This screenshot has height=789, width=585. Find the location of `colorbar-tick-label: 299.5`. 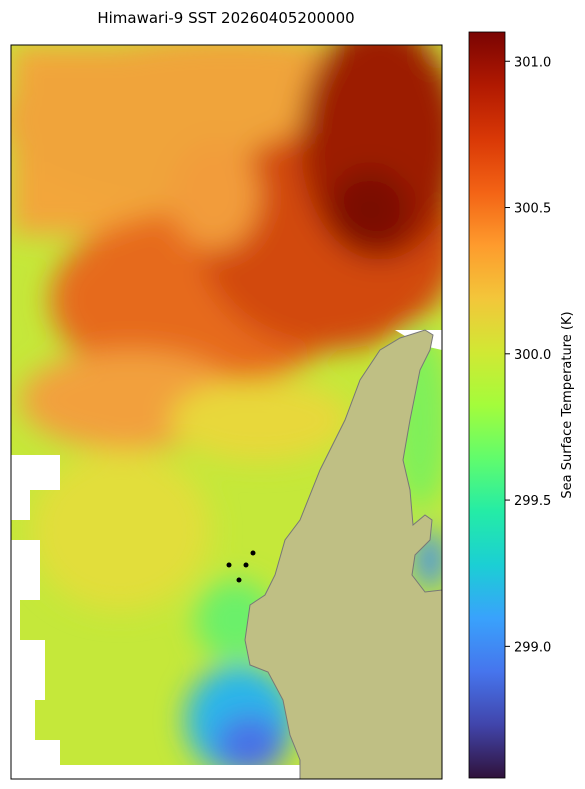

colorbar-tick-label: 299.5 is located at coordinates (532, 501).